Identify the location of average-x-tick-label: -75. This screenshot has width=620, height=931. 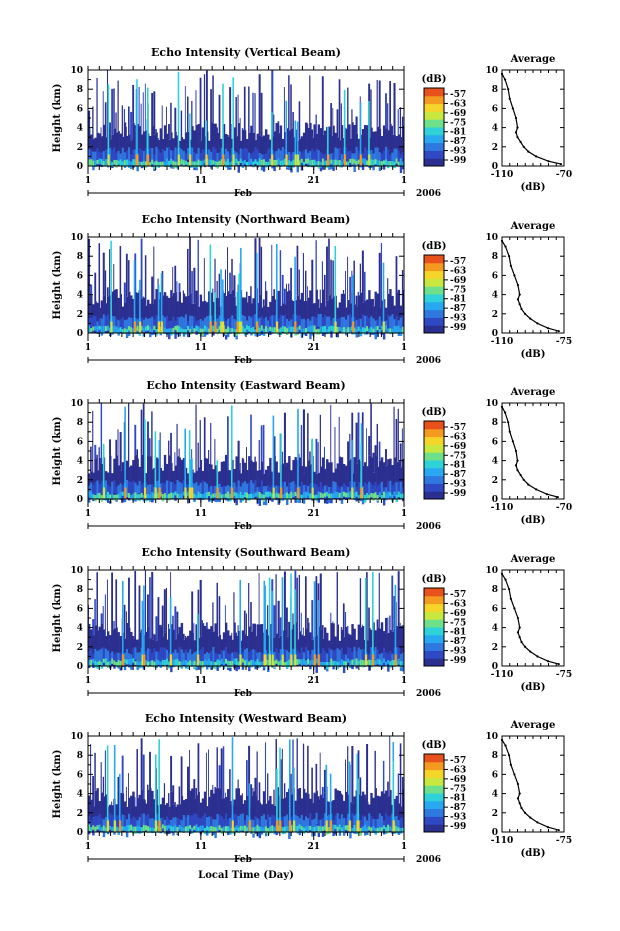
(564, 841).